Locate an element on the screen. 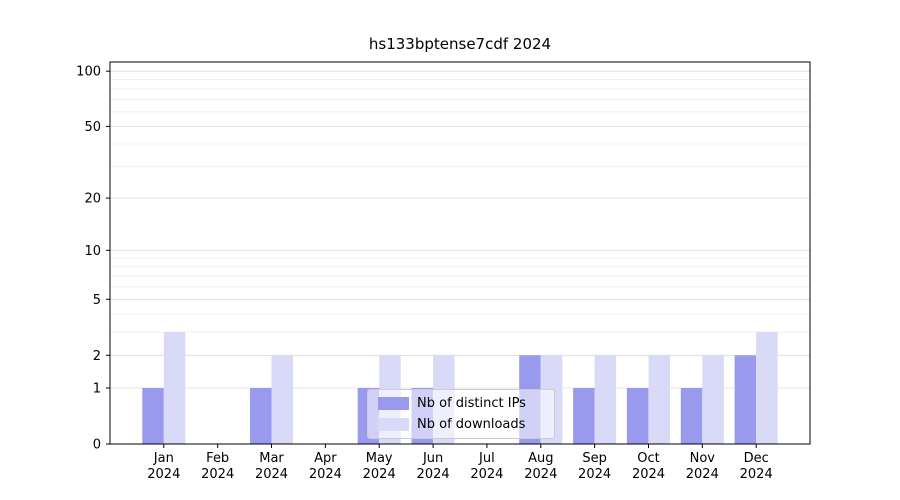 The width and height of the screenshot is (900, 500). x-tick-label: Sep 2024 is located at coordinates (594, 466).